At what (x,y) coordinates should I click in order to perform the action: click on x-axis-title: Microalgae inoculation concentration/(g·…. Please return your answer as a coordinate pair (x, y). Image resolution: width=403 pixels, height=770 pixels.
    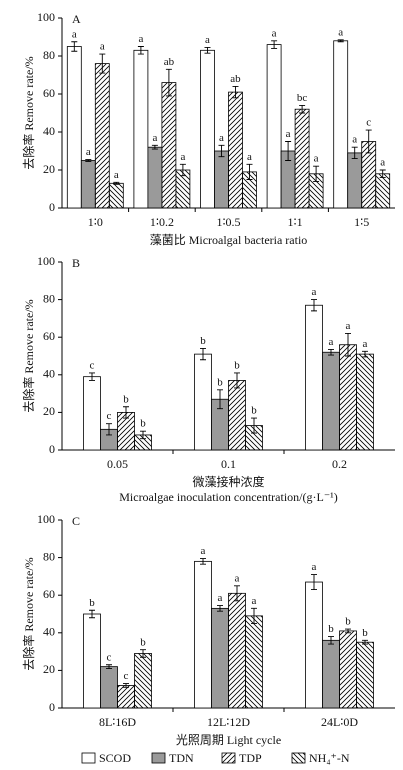
    Looking at the image, I should click on (228, 497).